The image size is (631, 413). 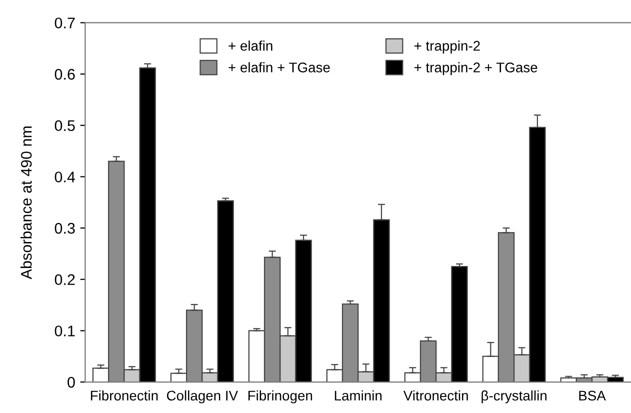 What do you see at coordinates (26, 203) in the screenshot?
I see `y-axis-title: Absorbance at 490 nm` at bounding box center [26, 203].